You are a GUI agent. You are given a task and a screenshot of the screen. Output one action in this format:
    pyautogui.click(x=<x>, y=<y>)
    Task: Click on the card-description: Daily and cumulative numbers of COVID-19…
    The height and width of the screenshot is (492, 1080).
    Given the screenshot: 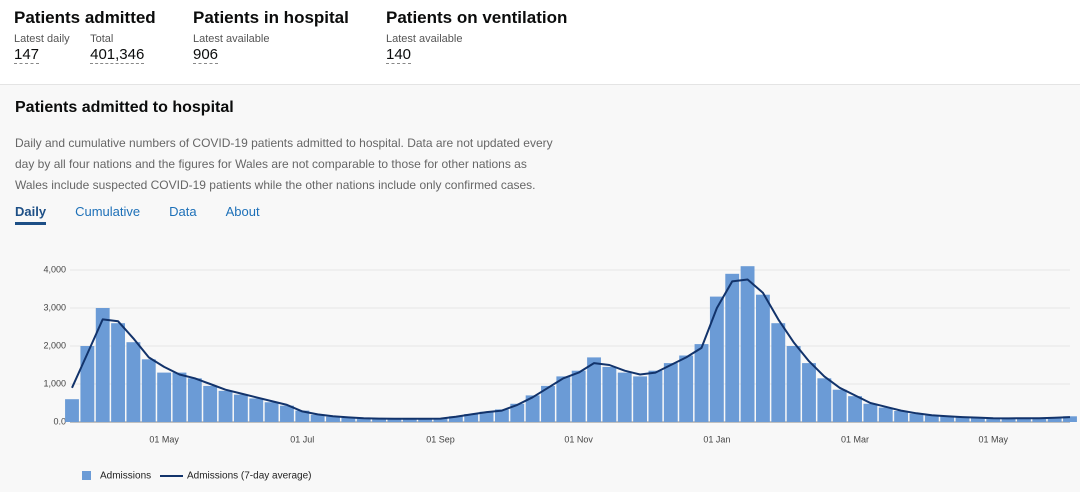 What is the action you would take?
    pyautogui.click(x=284, y=164)
    